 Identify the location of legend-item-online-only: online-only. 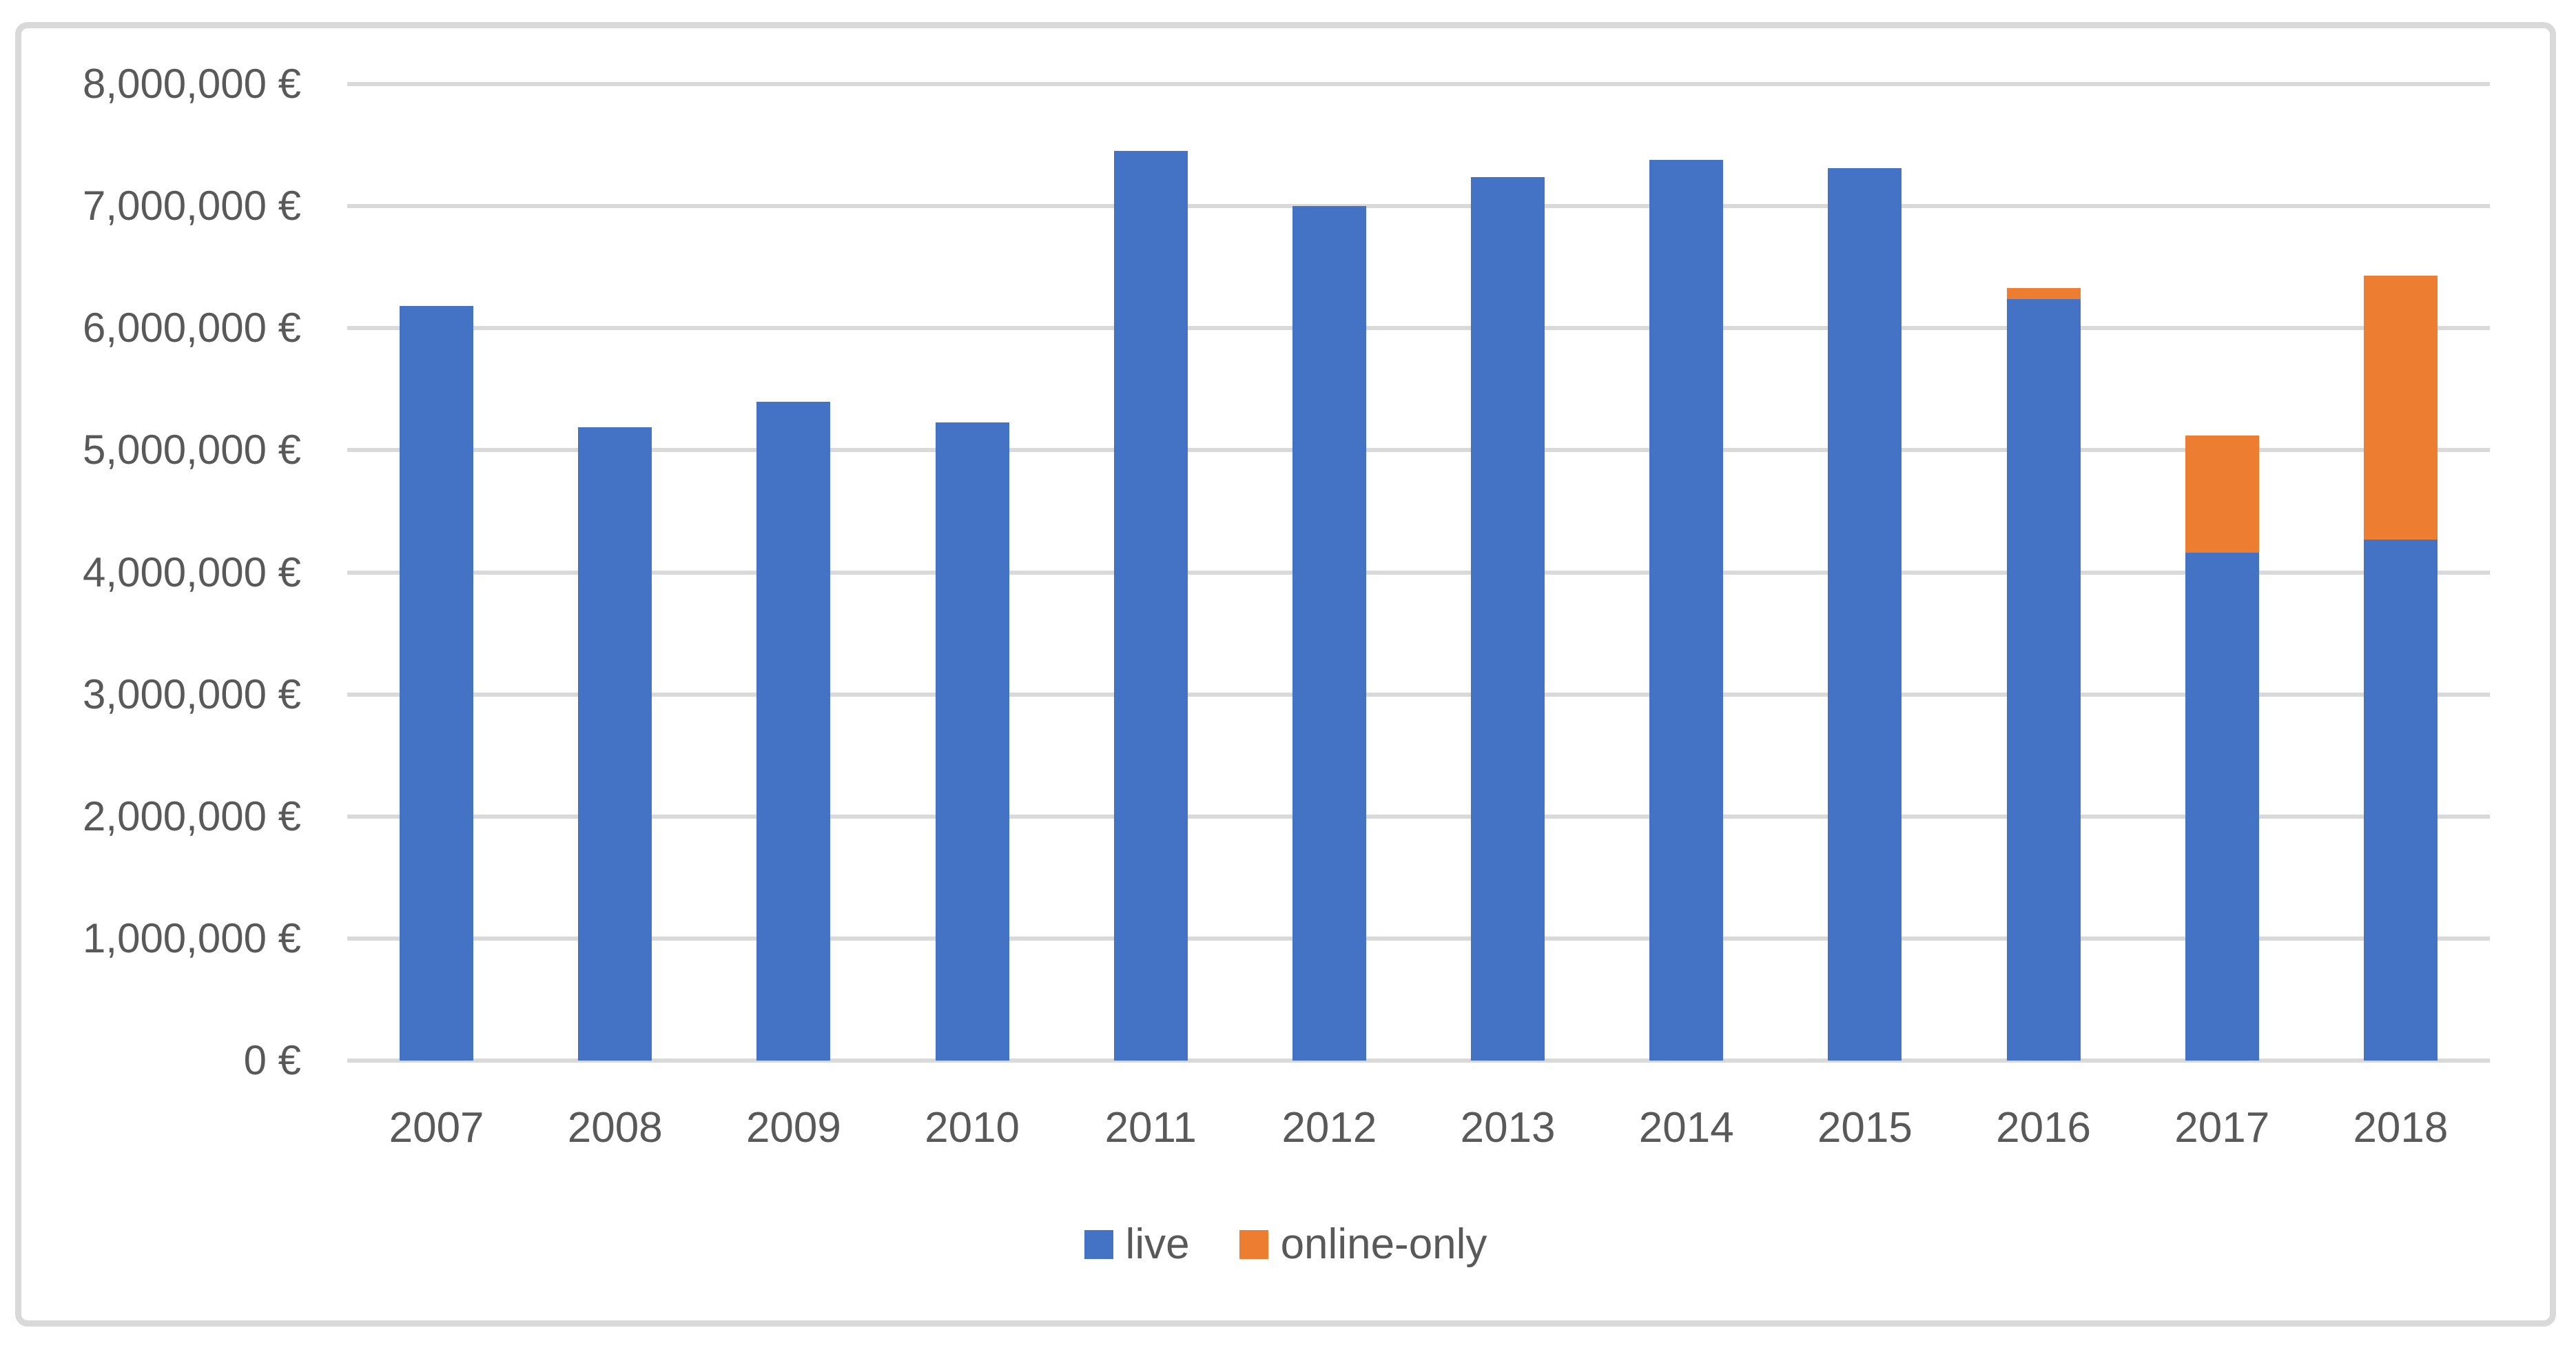
(1363, 1244).